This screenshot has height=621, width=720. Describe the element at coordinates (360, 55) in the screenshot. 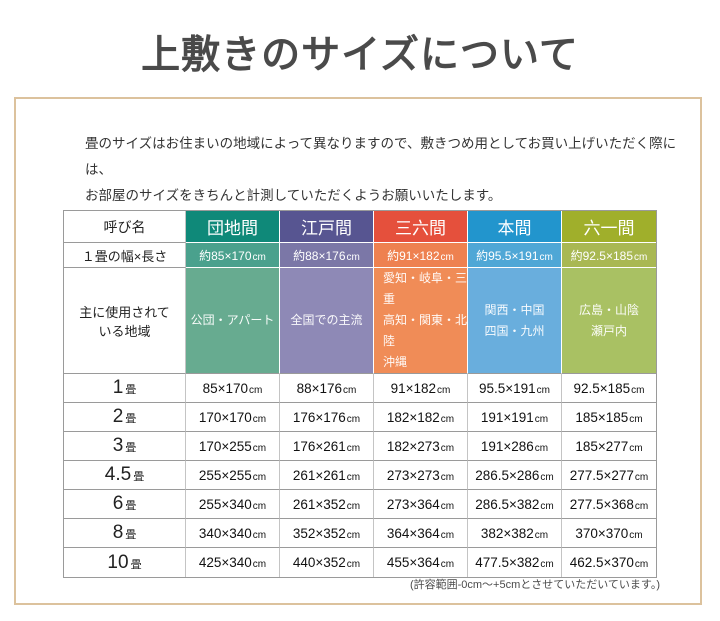

I see `page-title: 上敷きのサイズについて` at that location.